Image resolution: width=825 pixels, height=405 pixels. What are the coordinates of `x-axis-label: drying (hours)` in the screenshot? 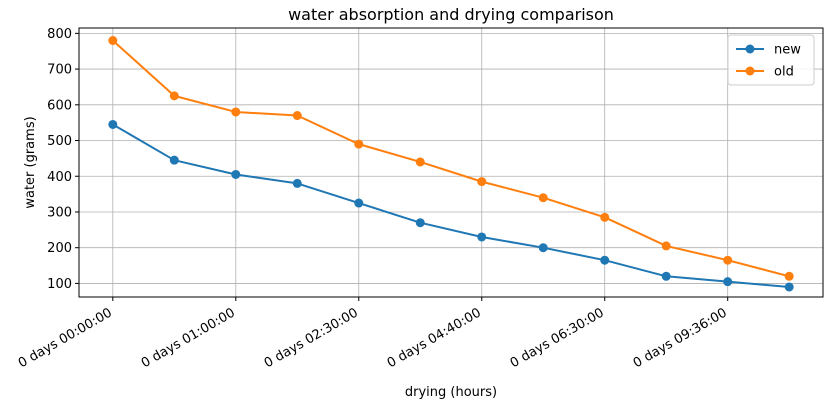 It's located at (451, 392).